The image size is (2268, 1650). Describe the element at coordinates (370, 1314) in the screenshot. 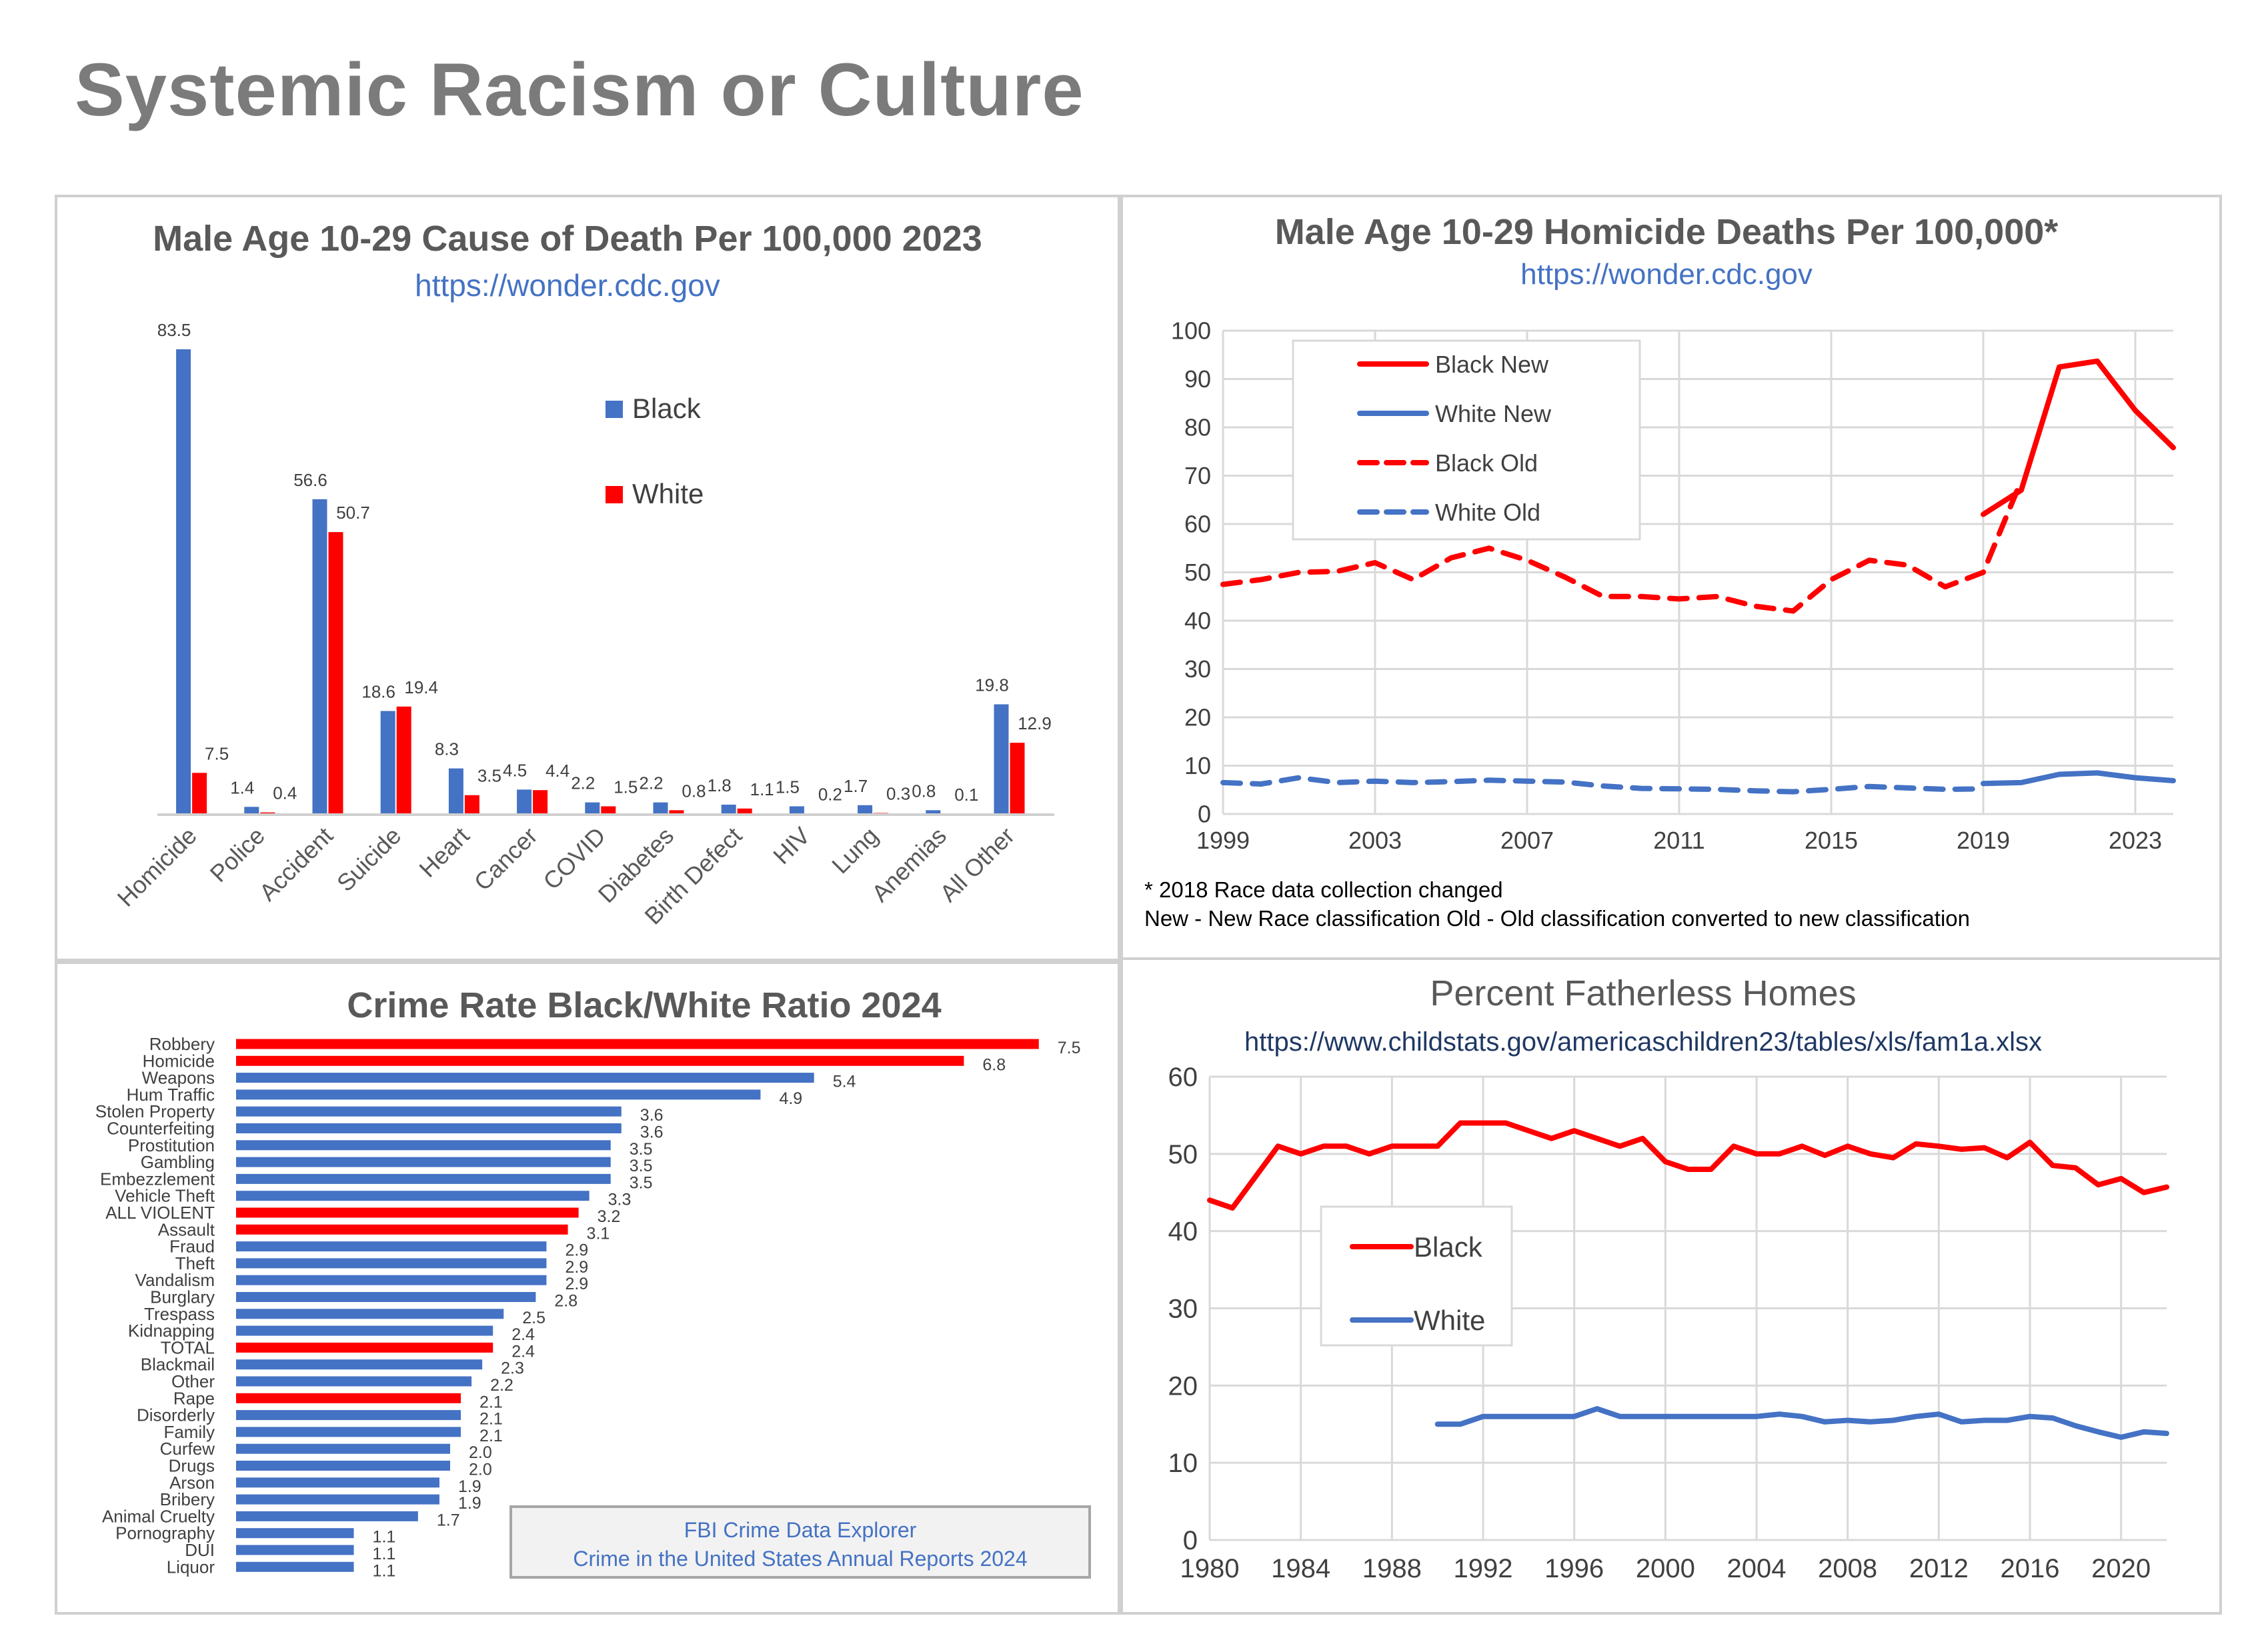

I see `bar-trespass` at that location.